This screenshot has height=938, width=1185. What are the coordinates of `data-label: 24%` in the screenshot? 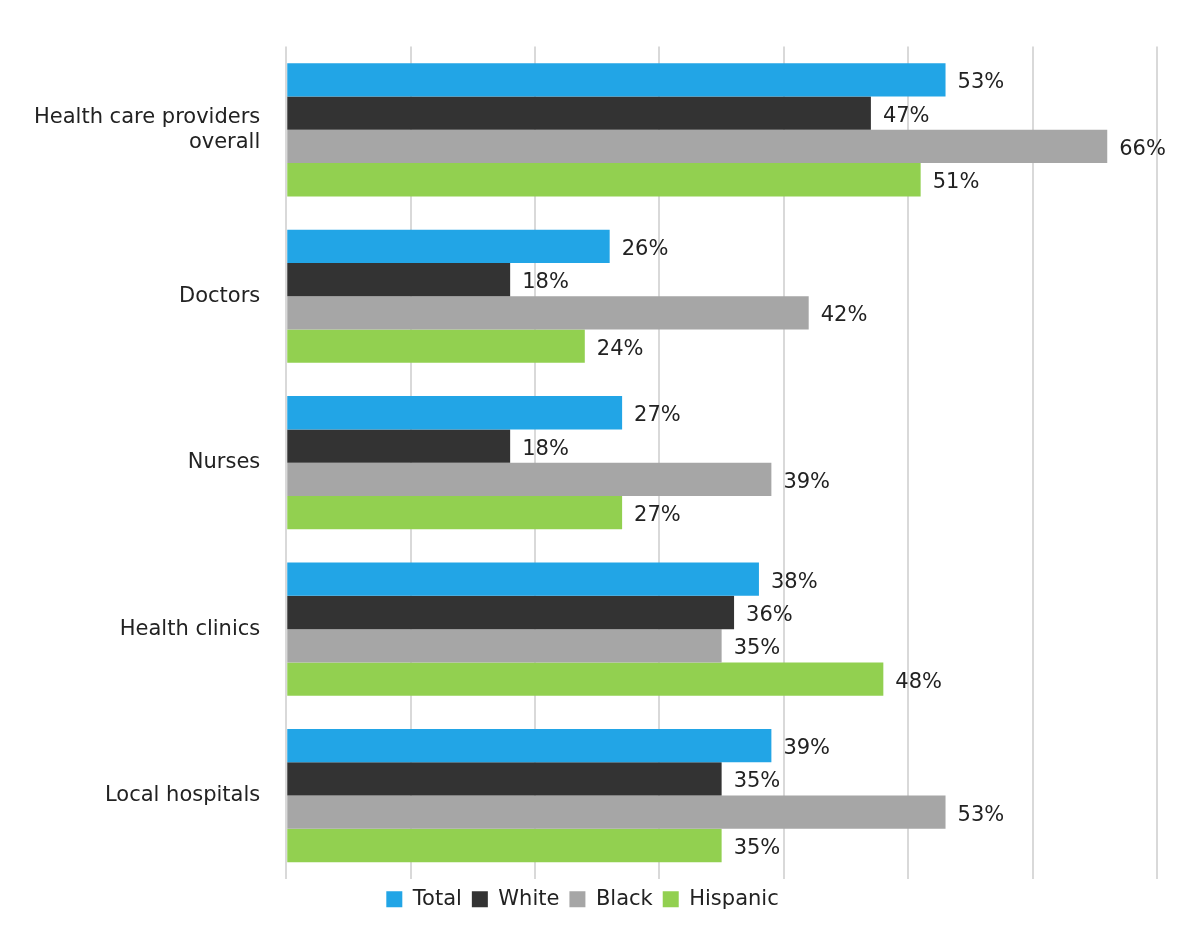 It's located at (620, 347).